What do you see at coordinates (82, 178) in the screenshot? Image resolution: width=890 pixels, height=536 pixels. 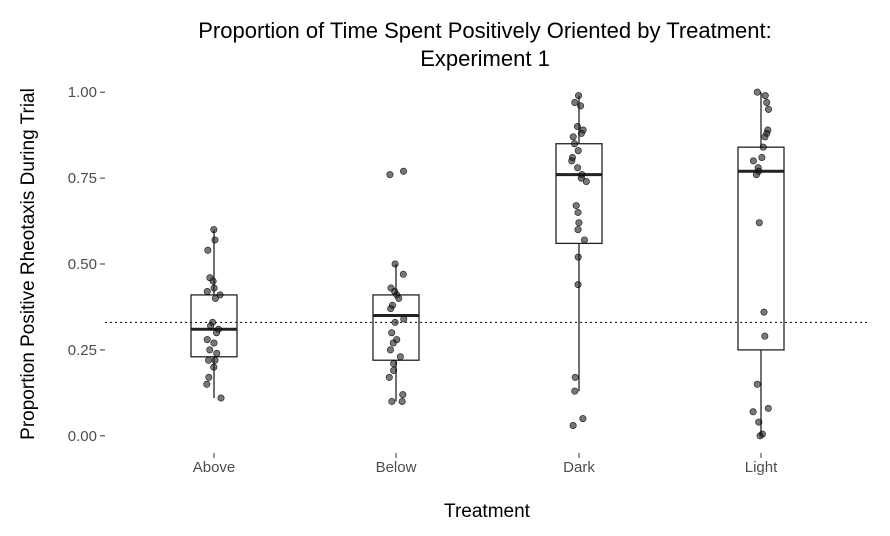 I see `y-tick-label: 0.75` at bounding box center [82, 178].